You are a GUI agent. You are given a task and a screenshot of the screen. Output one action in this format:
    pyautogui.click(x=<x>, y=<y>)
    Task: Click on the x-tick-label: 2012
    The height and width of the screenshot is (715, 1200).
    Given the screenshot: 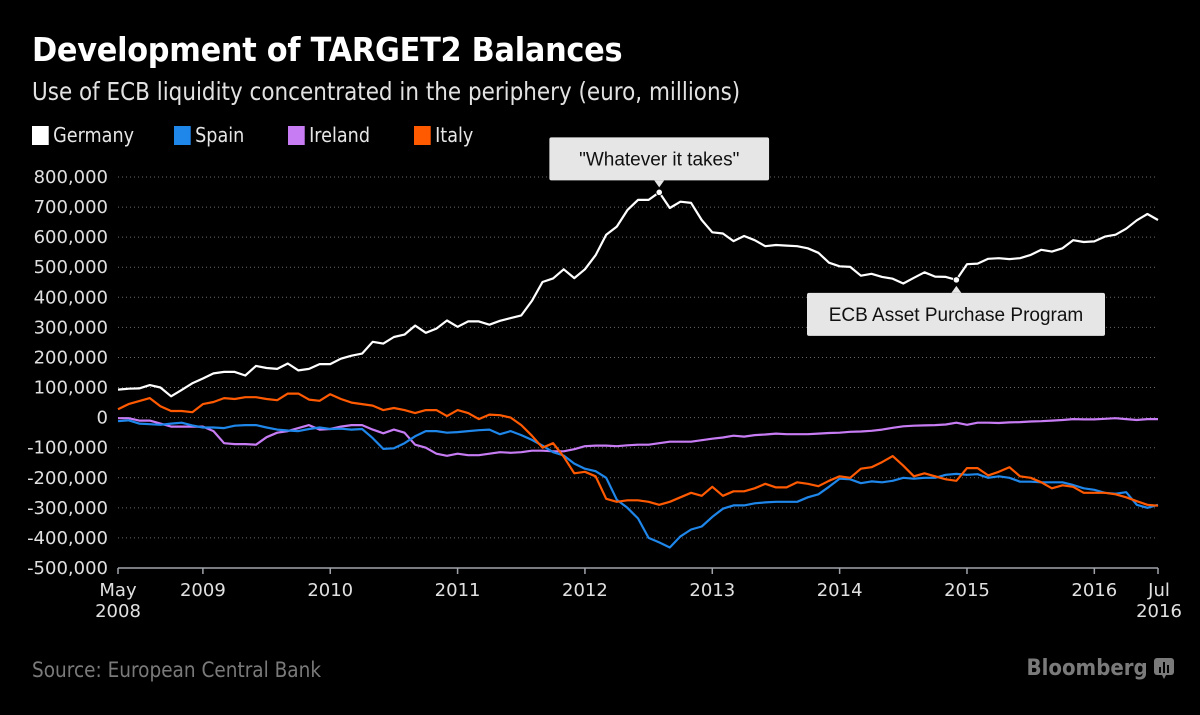 What is the action you would take?
    pyautogui.click(x=585, y=590)
    